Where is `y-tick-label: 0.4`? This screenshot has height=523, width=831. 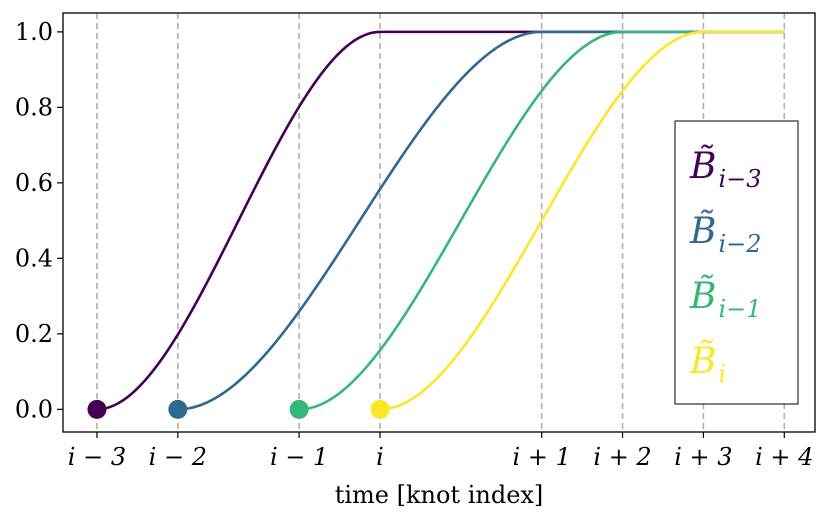 y-tick-label: 0.4 is located at coordinates (34, 258).